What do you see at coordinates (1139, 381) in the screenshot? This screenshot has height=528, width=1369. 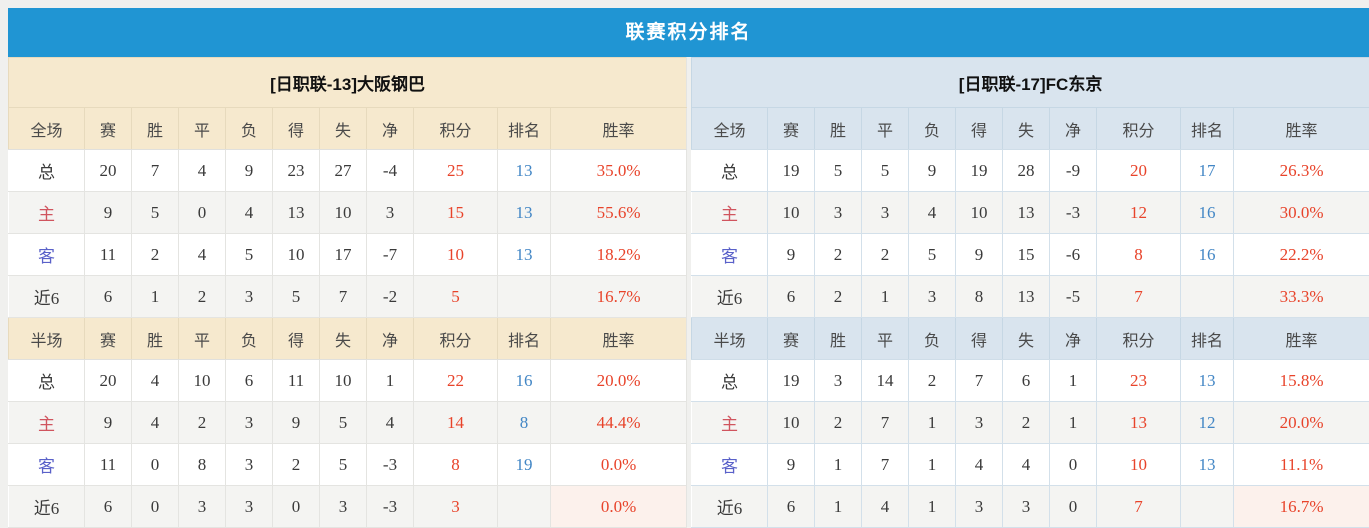 I see `stat-cell: 23` at bounding box center [1139, 381].